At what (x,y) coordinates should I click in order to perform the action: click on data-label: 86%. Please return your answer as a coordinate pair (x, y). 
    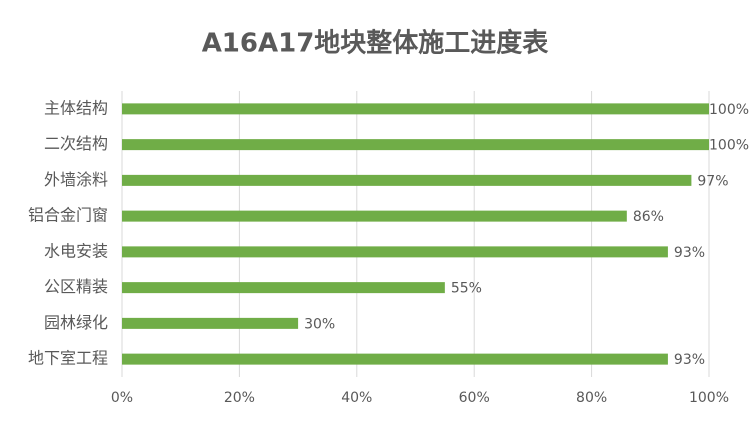
    Looking at the image, I should click on (648, 217).